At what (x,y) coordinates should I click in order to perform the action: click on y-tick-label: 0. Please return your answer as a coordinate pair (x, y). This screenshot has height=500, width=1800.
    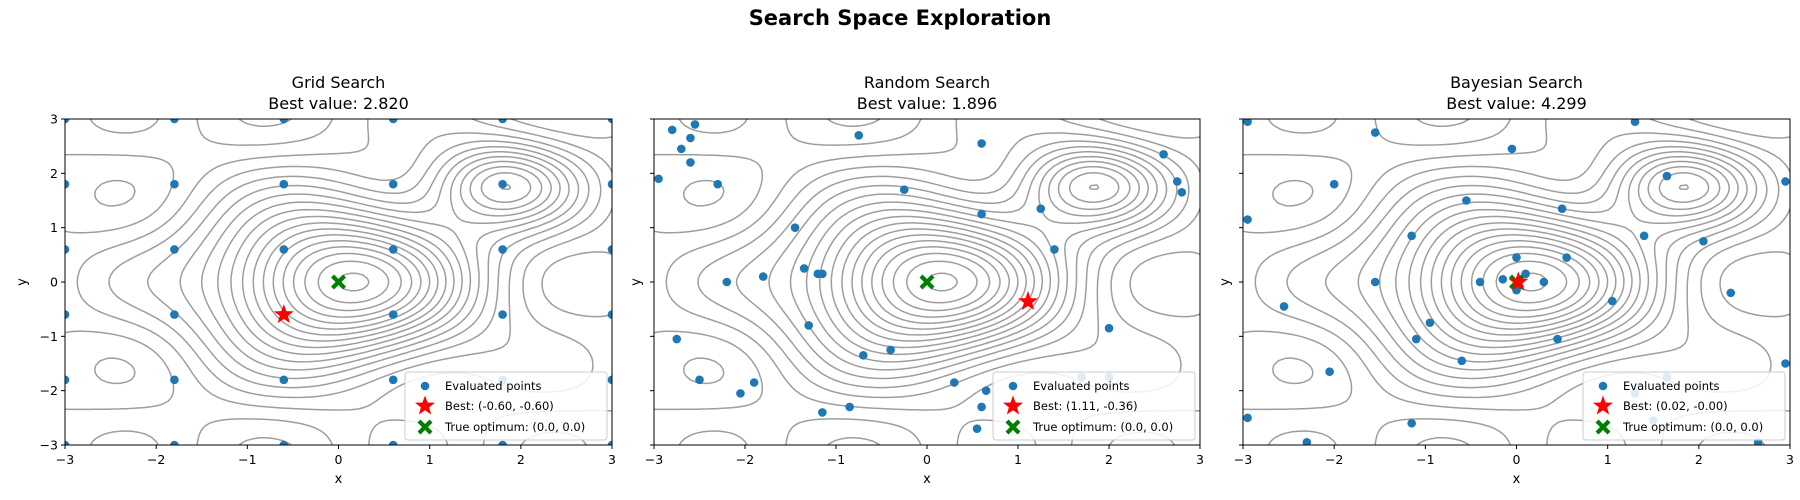
    Looking at the image, I should click on (54, 282).